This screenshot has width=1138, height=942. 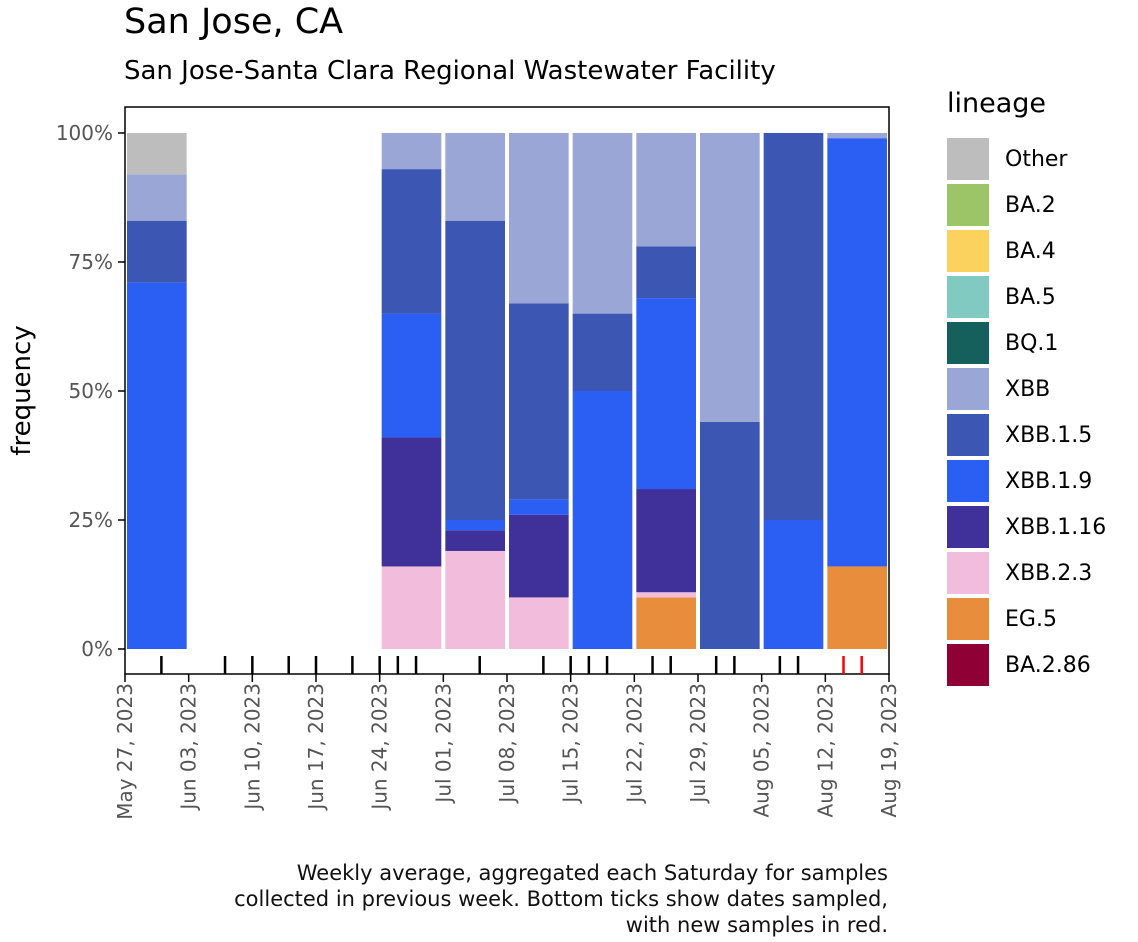 I want to click on legend-item: Other, so click(x=1026, y=159).